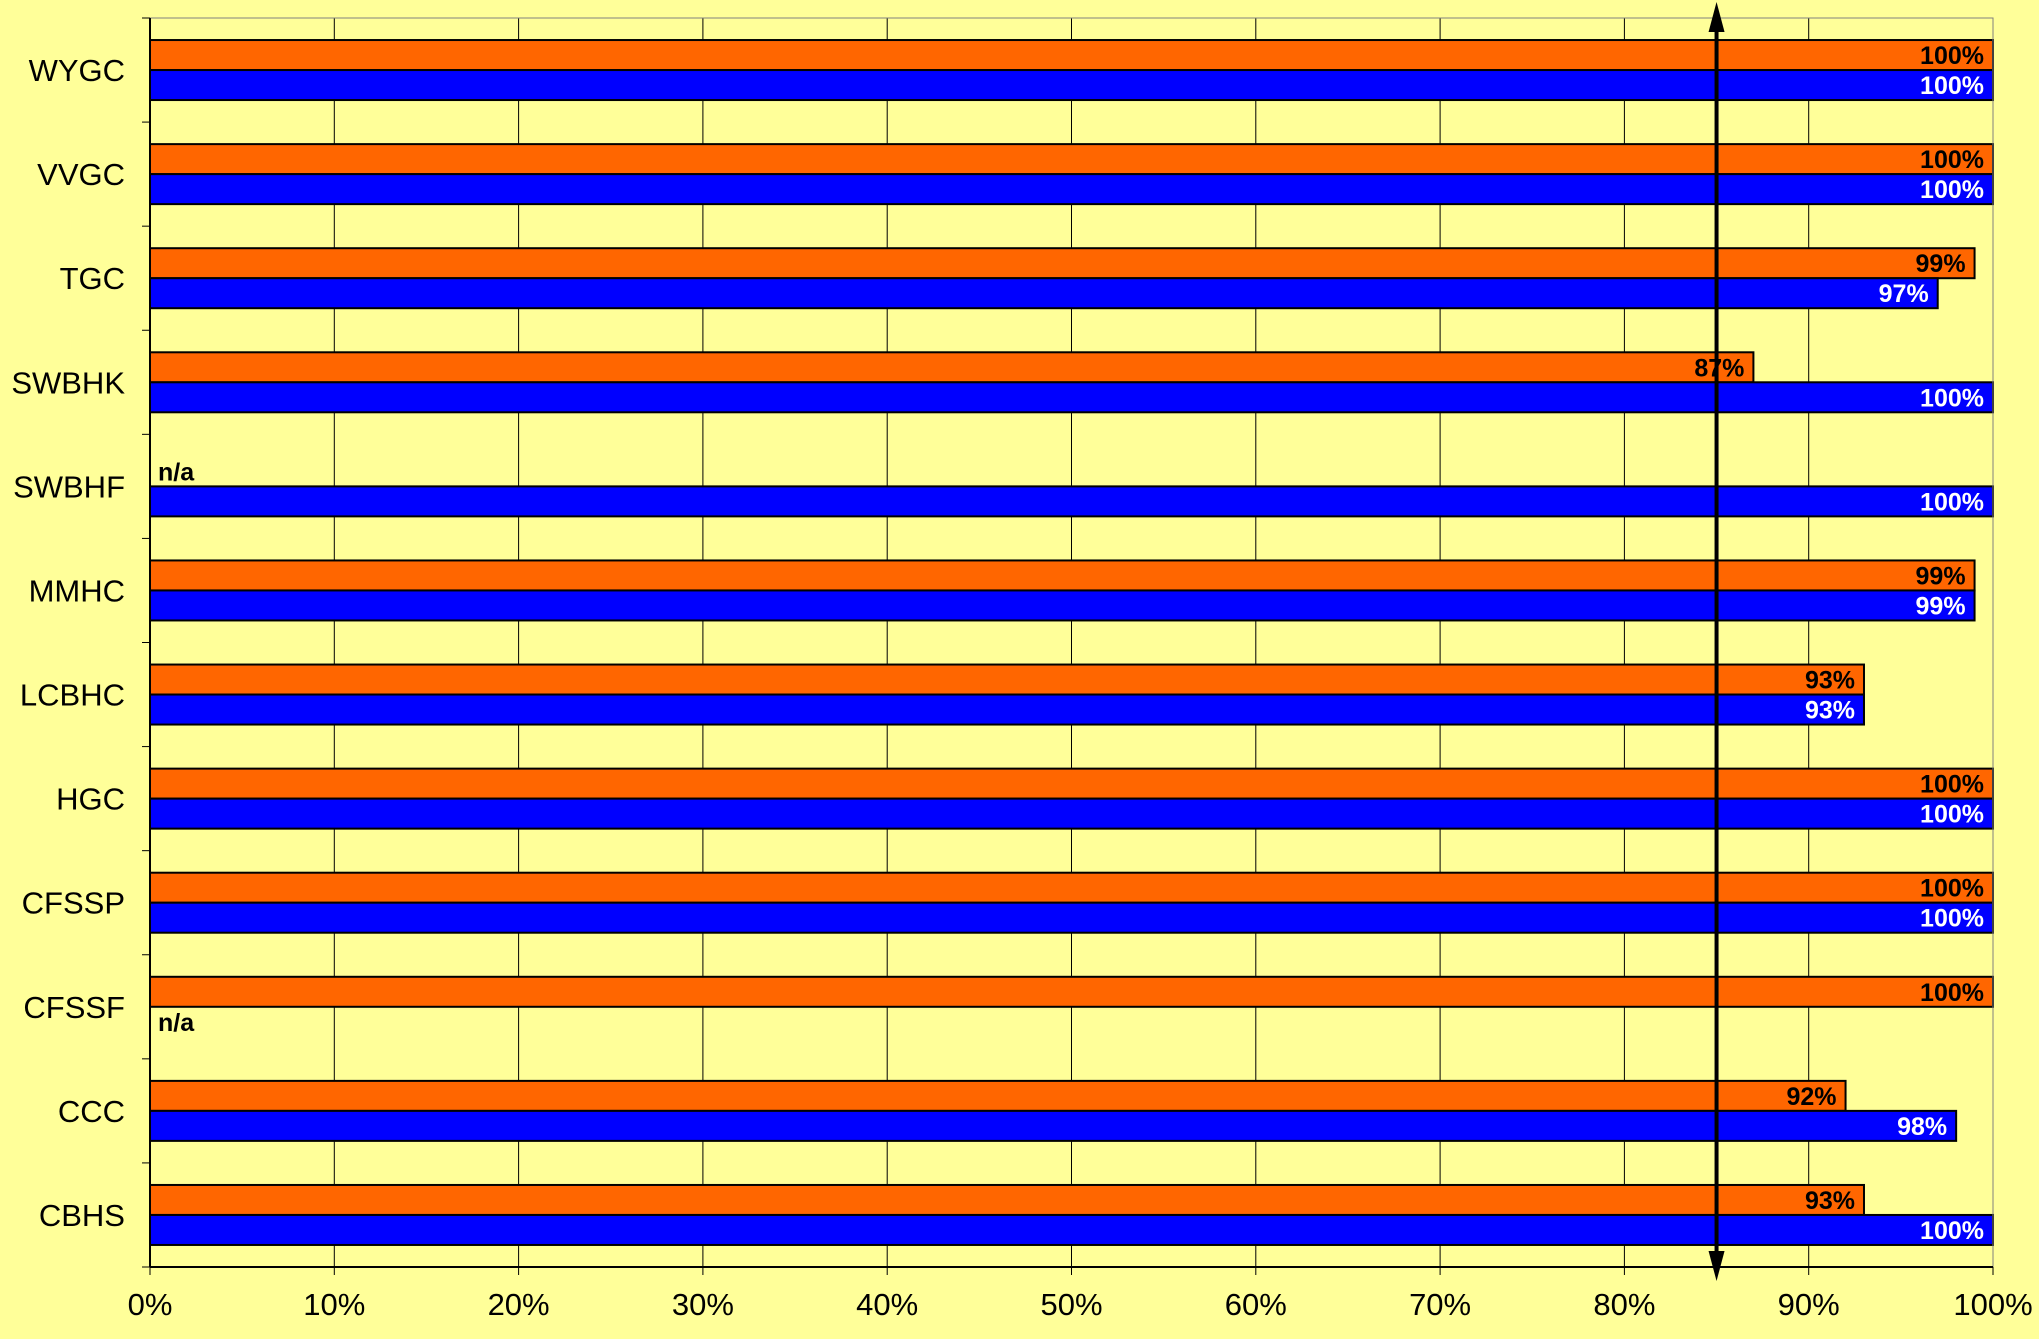  I want to click on x-tick-label: 20%, so click(519, 1304).